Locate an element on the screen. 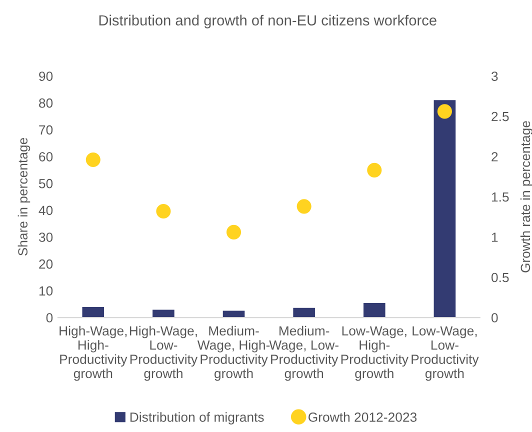  y-tick-label: 70 is located at coordinates (46, 130).